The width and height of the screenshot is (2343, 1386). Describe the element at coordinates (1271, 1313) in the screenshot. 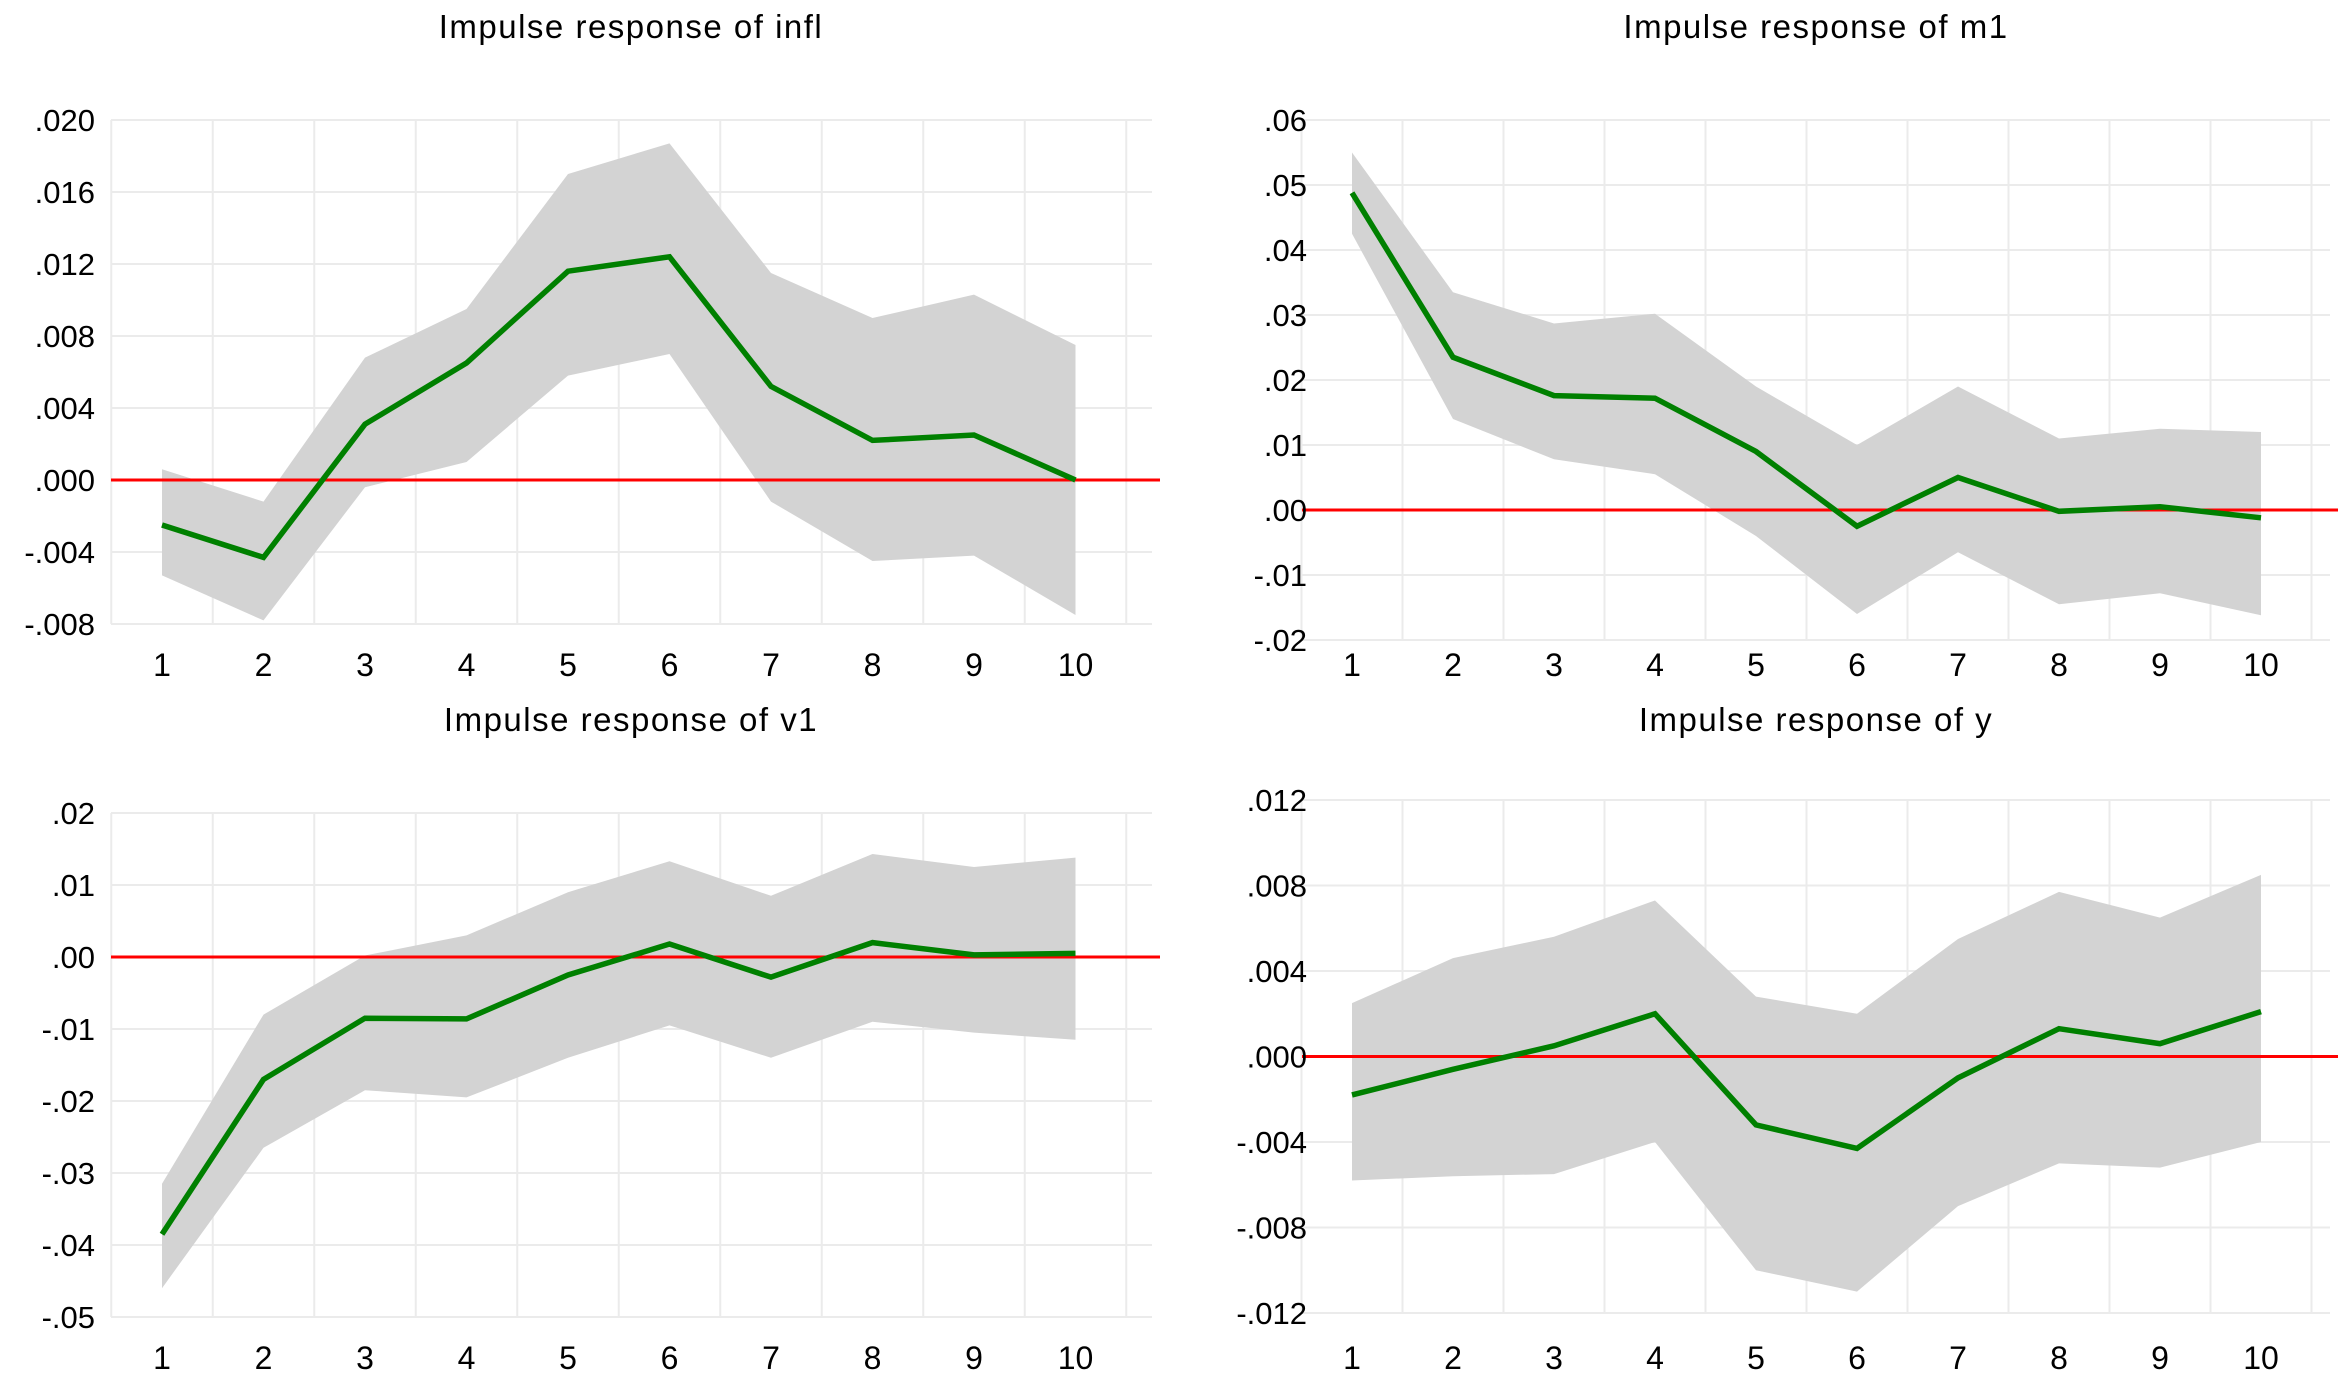

I see `y-tick-label: -.012` at that location.